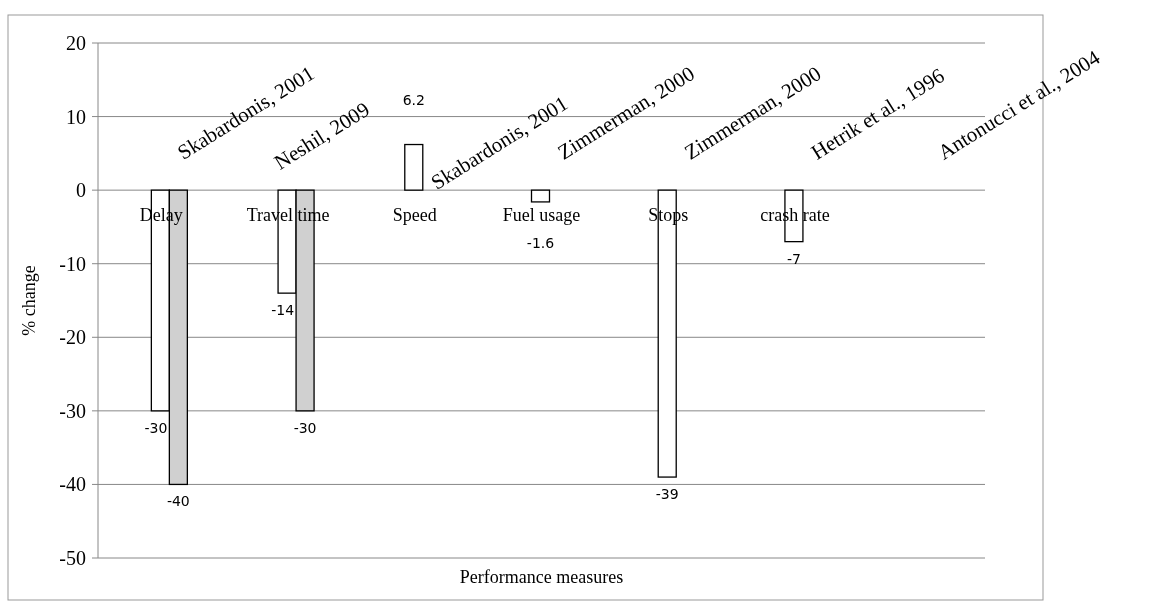  What do you see at coordinates (72, 263) in the screenshot?
I see `y-tick-label: -10` at bounding box center [72, 263].